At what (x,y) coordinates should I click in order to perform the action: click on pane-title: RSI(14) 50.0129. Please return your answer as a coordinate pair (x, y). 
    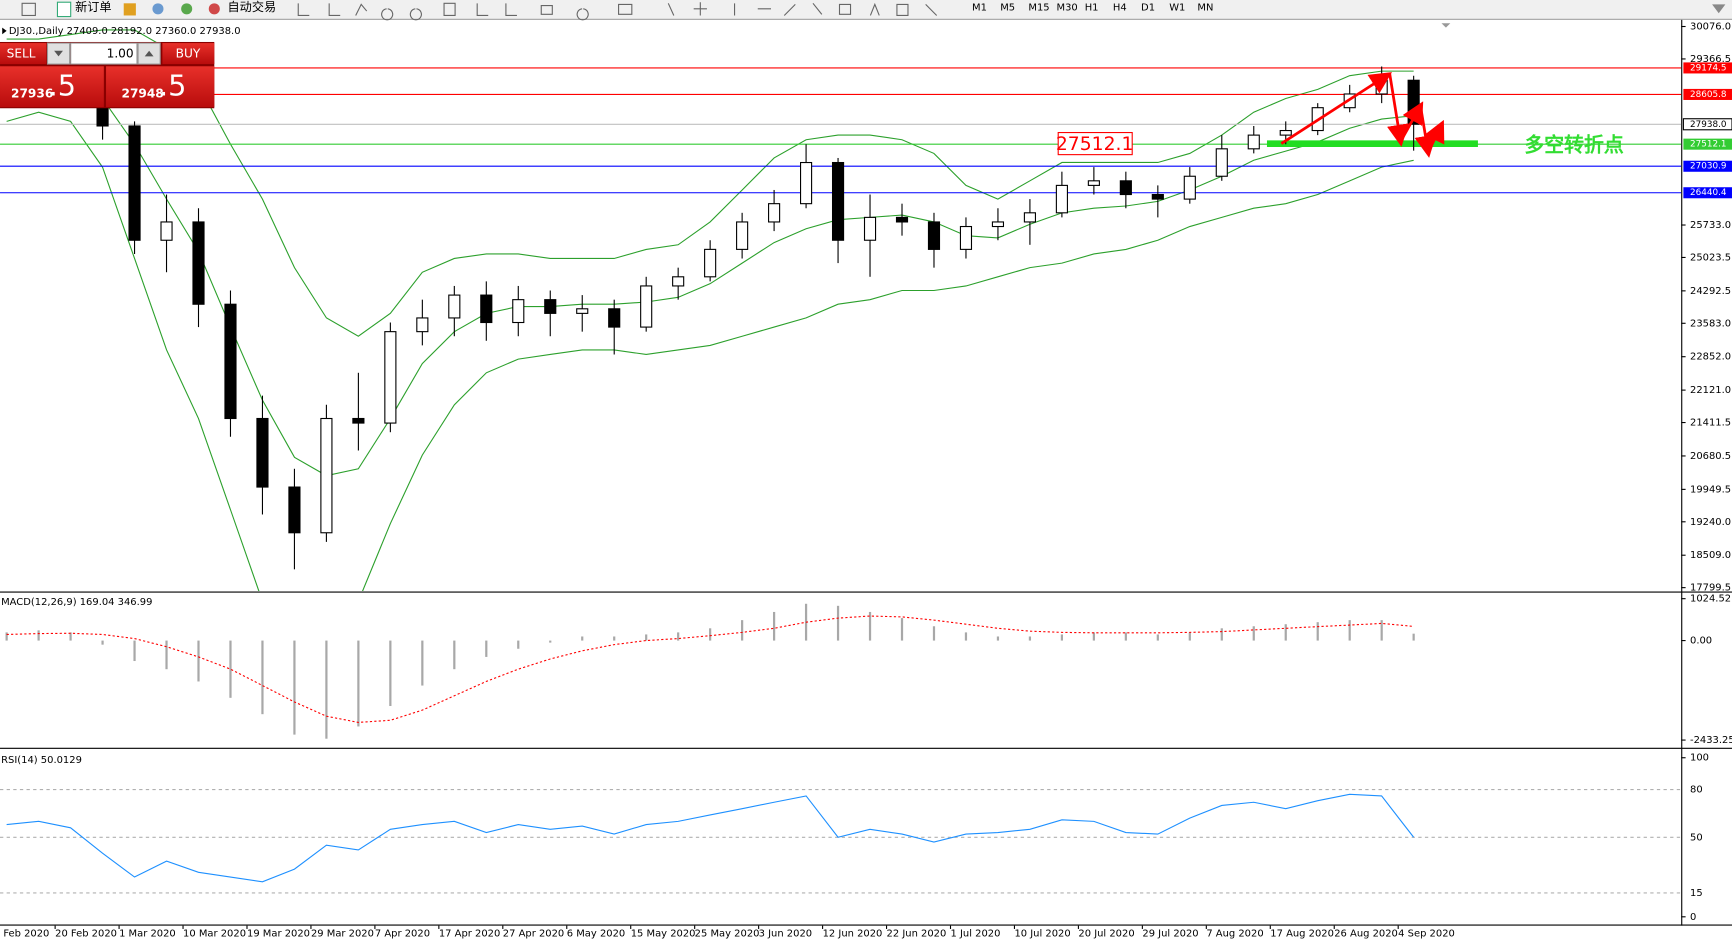
    Looking at the image, I should click on (41, 760).